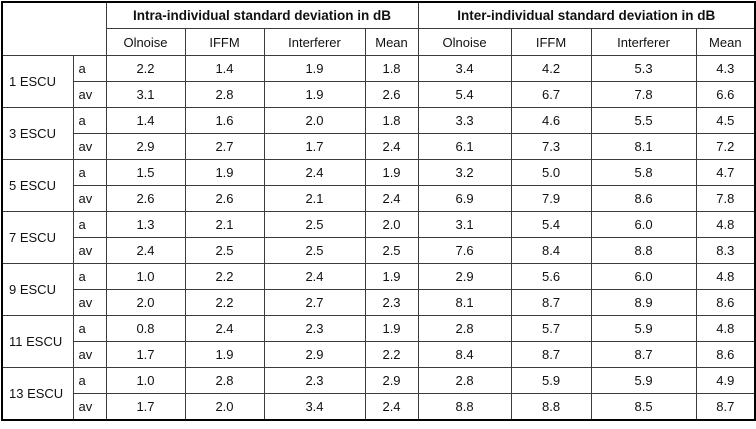 This screenshot has height=429, width=756. What do you see at coordinates (314, 250) in the screenshot?
I see `value-cell: 2.5` at bounding box center [314, 250].